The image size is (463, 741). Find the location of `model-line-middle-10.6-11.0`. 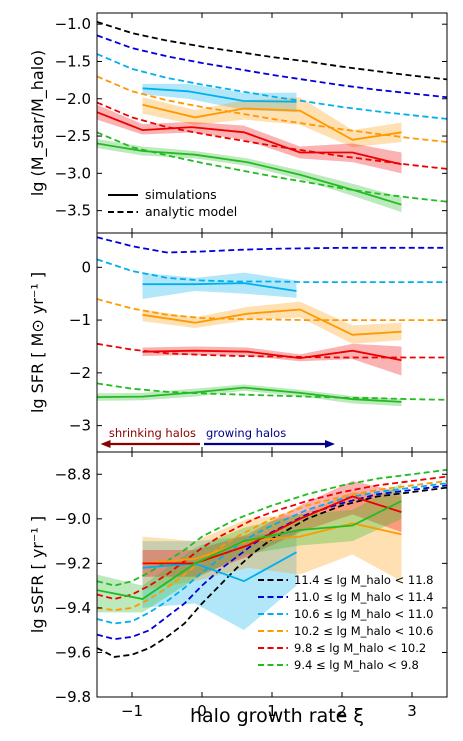

model-line-middle-10.6-11.0 is located at coordinates (272, 270).